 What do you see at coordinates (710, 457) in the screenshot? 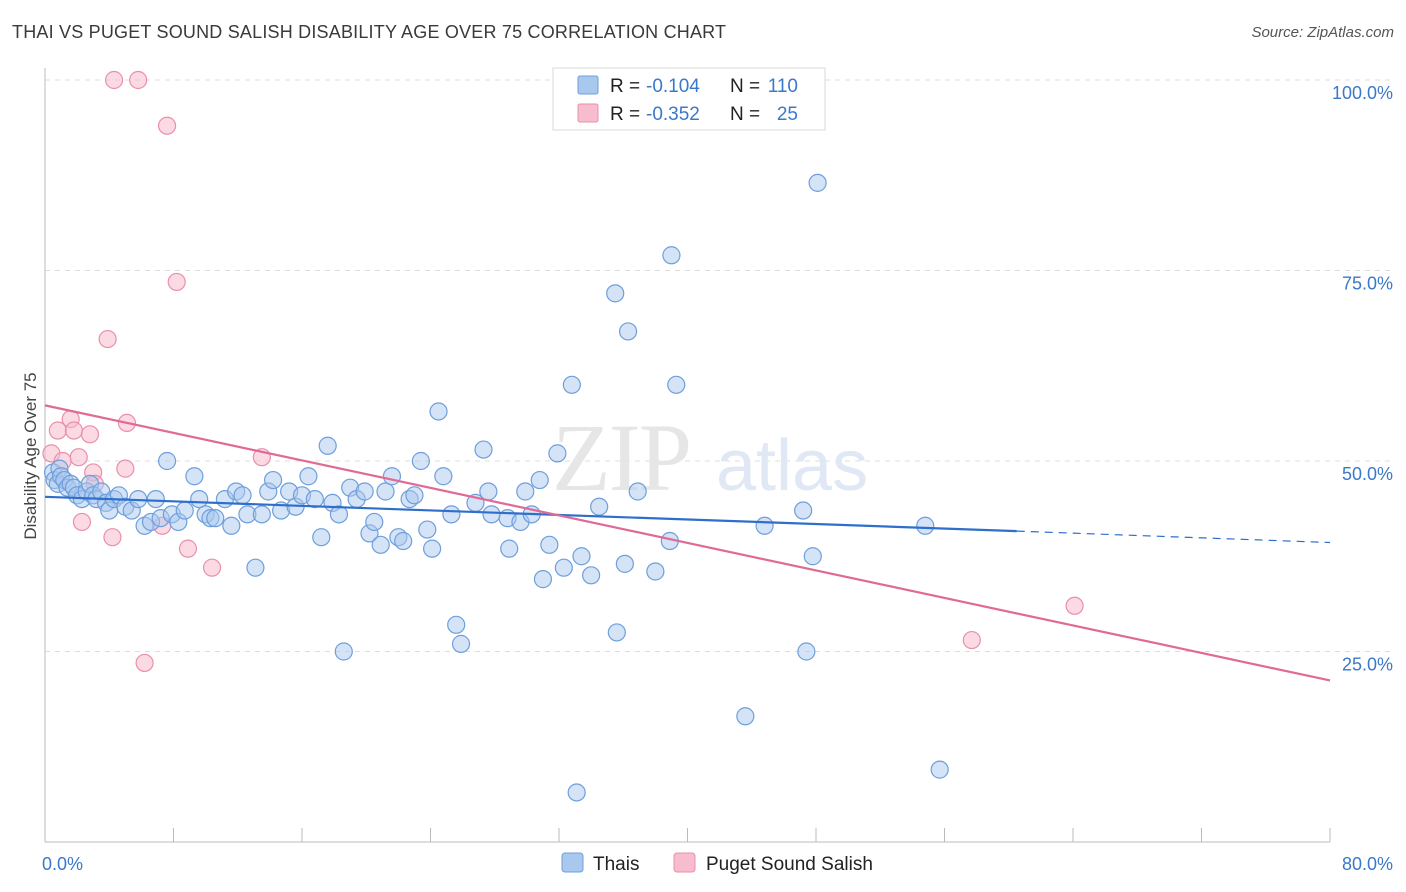
I see `watermark: ZIP atlas` at bounding box center [710, 457].